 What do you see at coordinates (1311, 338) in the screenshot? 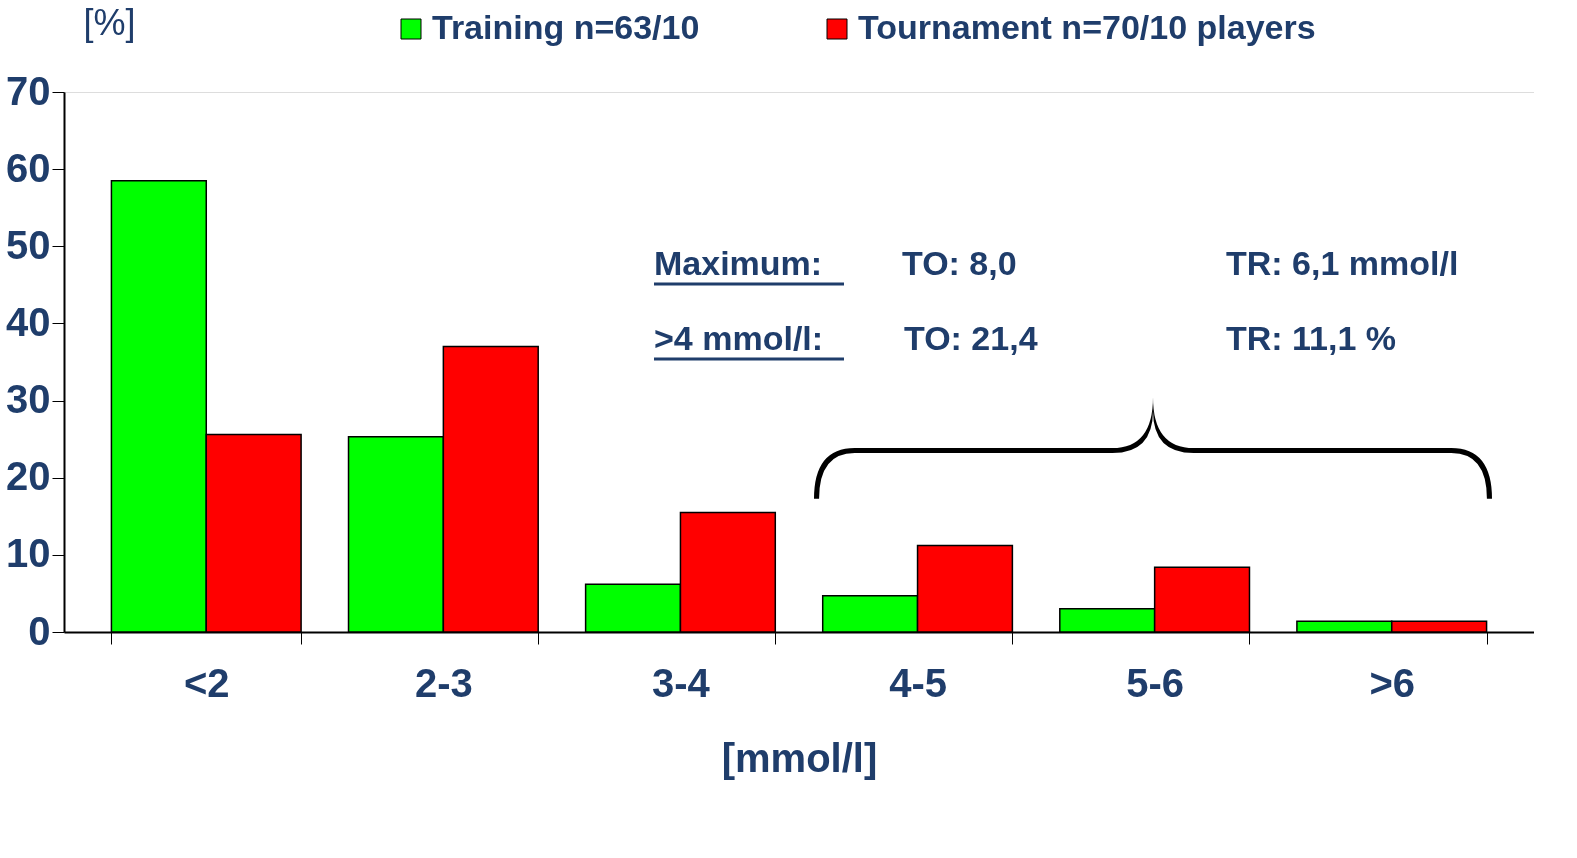
I see `annotation: TR: 11,1 %` at bounding box center [1311, 338].